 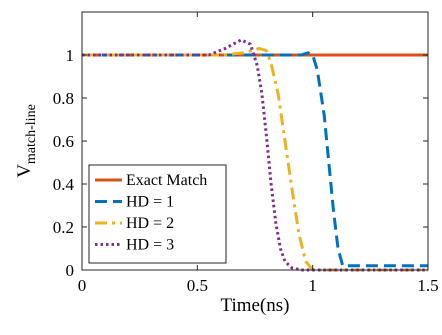 What do you see at coordinates (70, 270) in the screenshot?
I see `y-tick-label: 0` at bounding box center [70, 270].